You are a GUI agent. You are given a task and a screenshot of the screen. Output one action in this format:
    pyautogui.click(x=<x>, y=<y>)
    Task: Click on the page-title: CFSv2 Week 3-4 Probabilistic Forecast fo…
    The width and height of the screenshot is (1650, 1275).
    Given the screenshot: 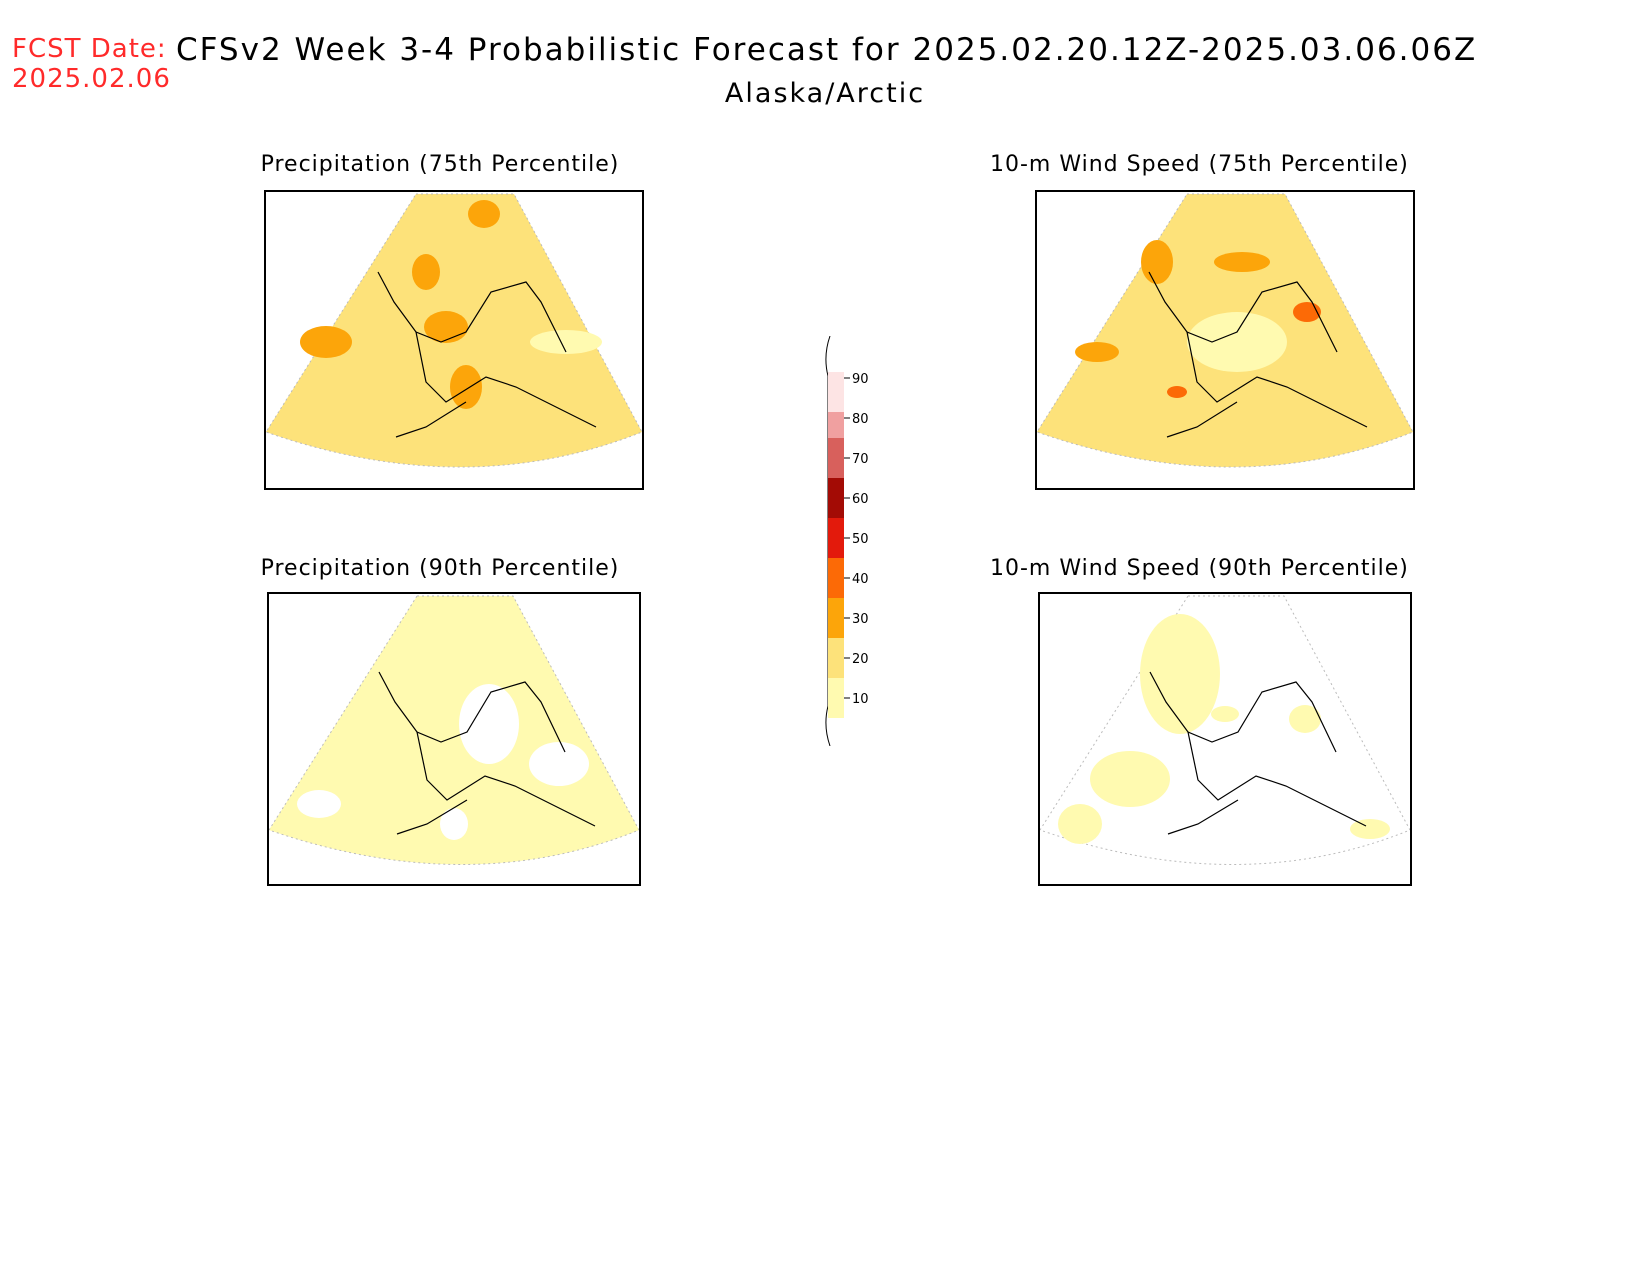 What is the action you would take?
    pyautogui.click(x=827, y=50)
    